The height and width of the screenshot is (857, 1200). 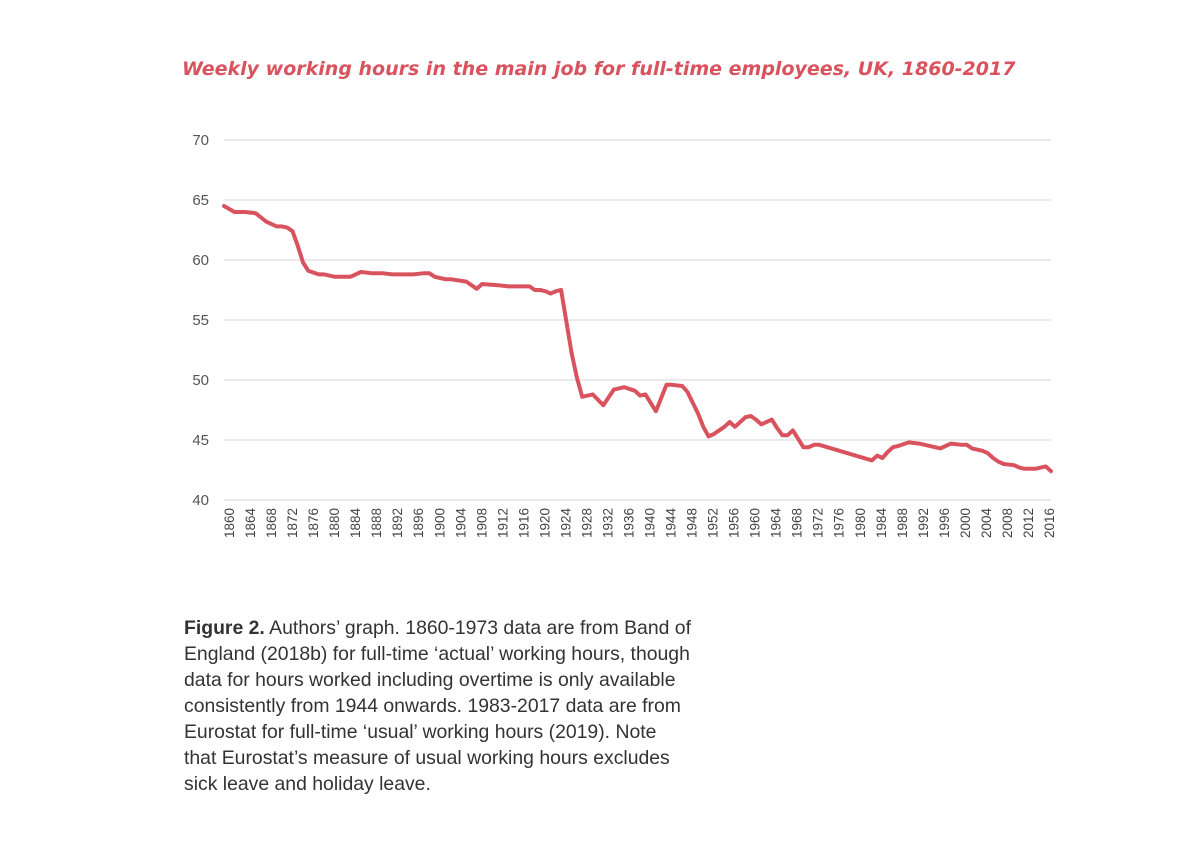 What do you see at coordinates (797, 523) in the screenshot?
I see `x-tick-label: 1968` at bounding box center [797, 523].